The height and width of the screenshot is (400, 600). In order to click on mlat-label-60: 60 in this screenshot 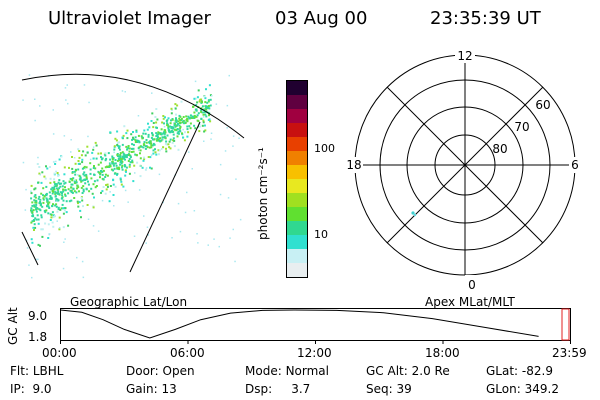, I will do `click(542, 105)`.